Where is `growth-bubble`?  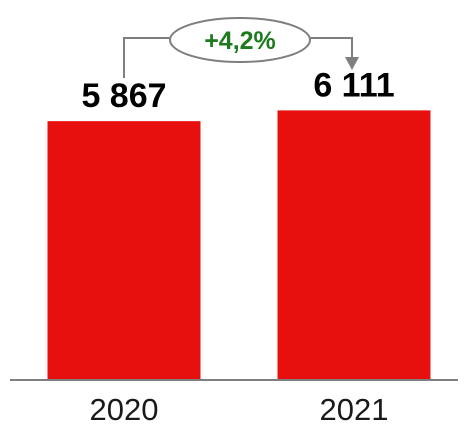
growth-bubble is located at coordinates (240, 40).